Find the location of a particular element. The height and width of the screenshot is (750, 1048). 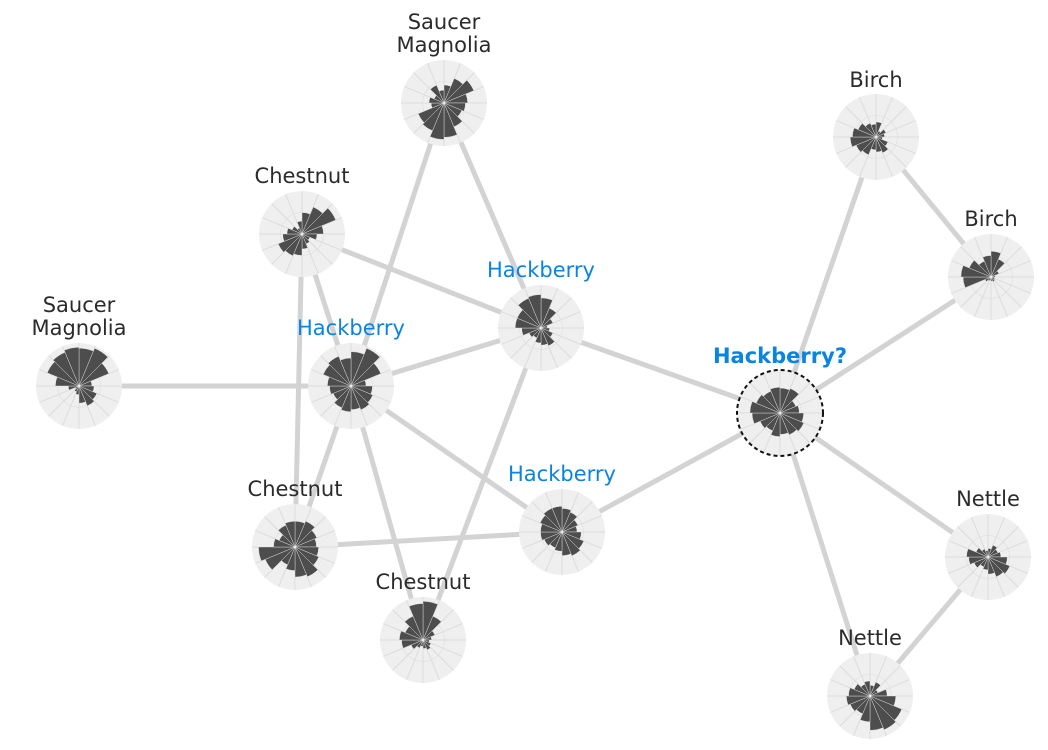

node-hackberry-lower: Hackberry is located at coordinates (562, 518).